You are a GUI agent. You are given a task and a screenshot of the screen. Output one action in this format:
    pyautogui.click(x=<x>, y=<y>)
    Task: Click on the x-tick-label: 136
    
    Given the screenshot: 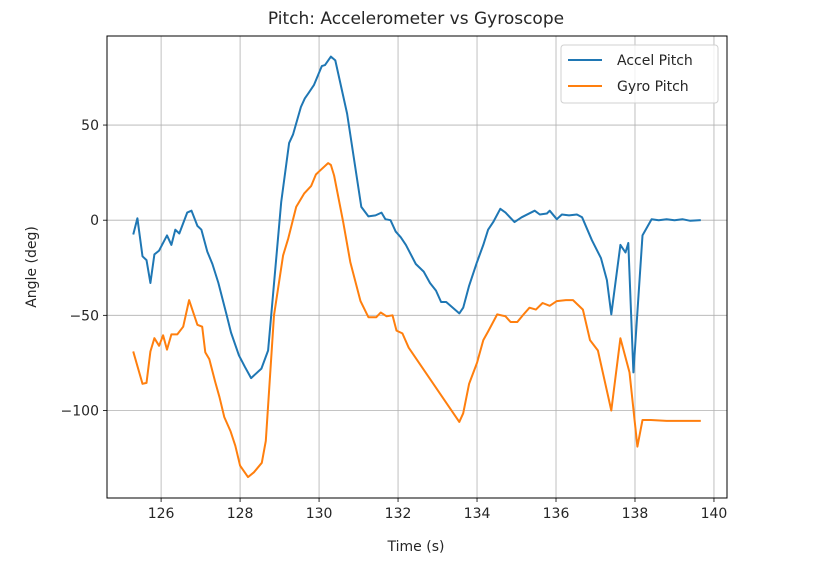 What is the action you would take?
    pyautogui.click(x=556, y=514)
    